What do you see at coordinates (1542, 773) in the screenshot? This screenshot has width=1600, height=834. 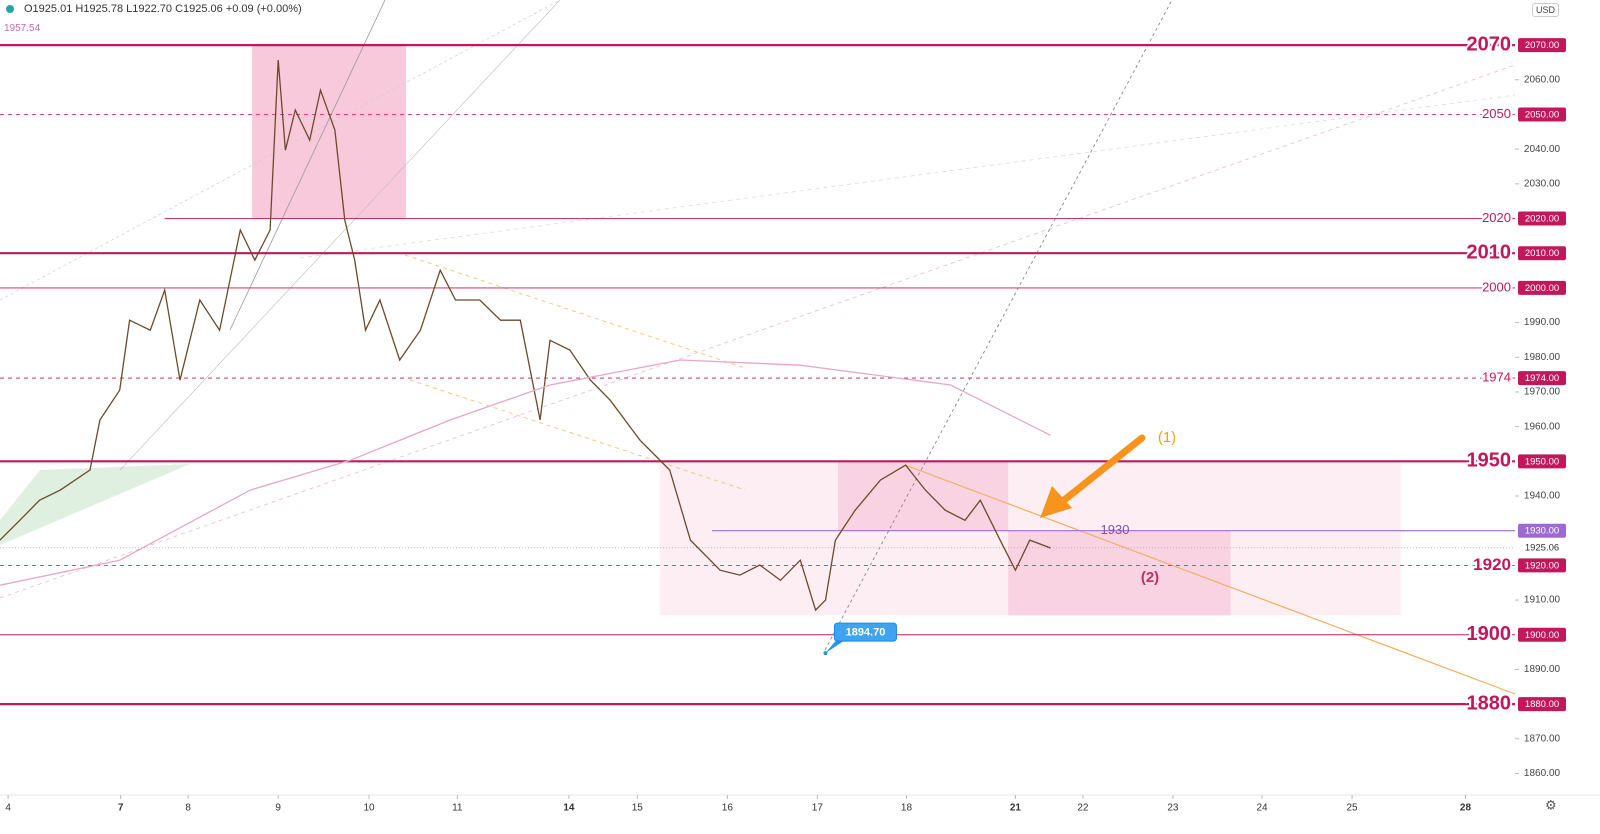 I see `y-tick-label: 1860.00` at bounding box center [1542, 773].